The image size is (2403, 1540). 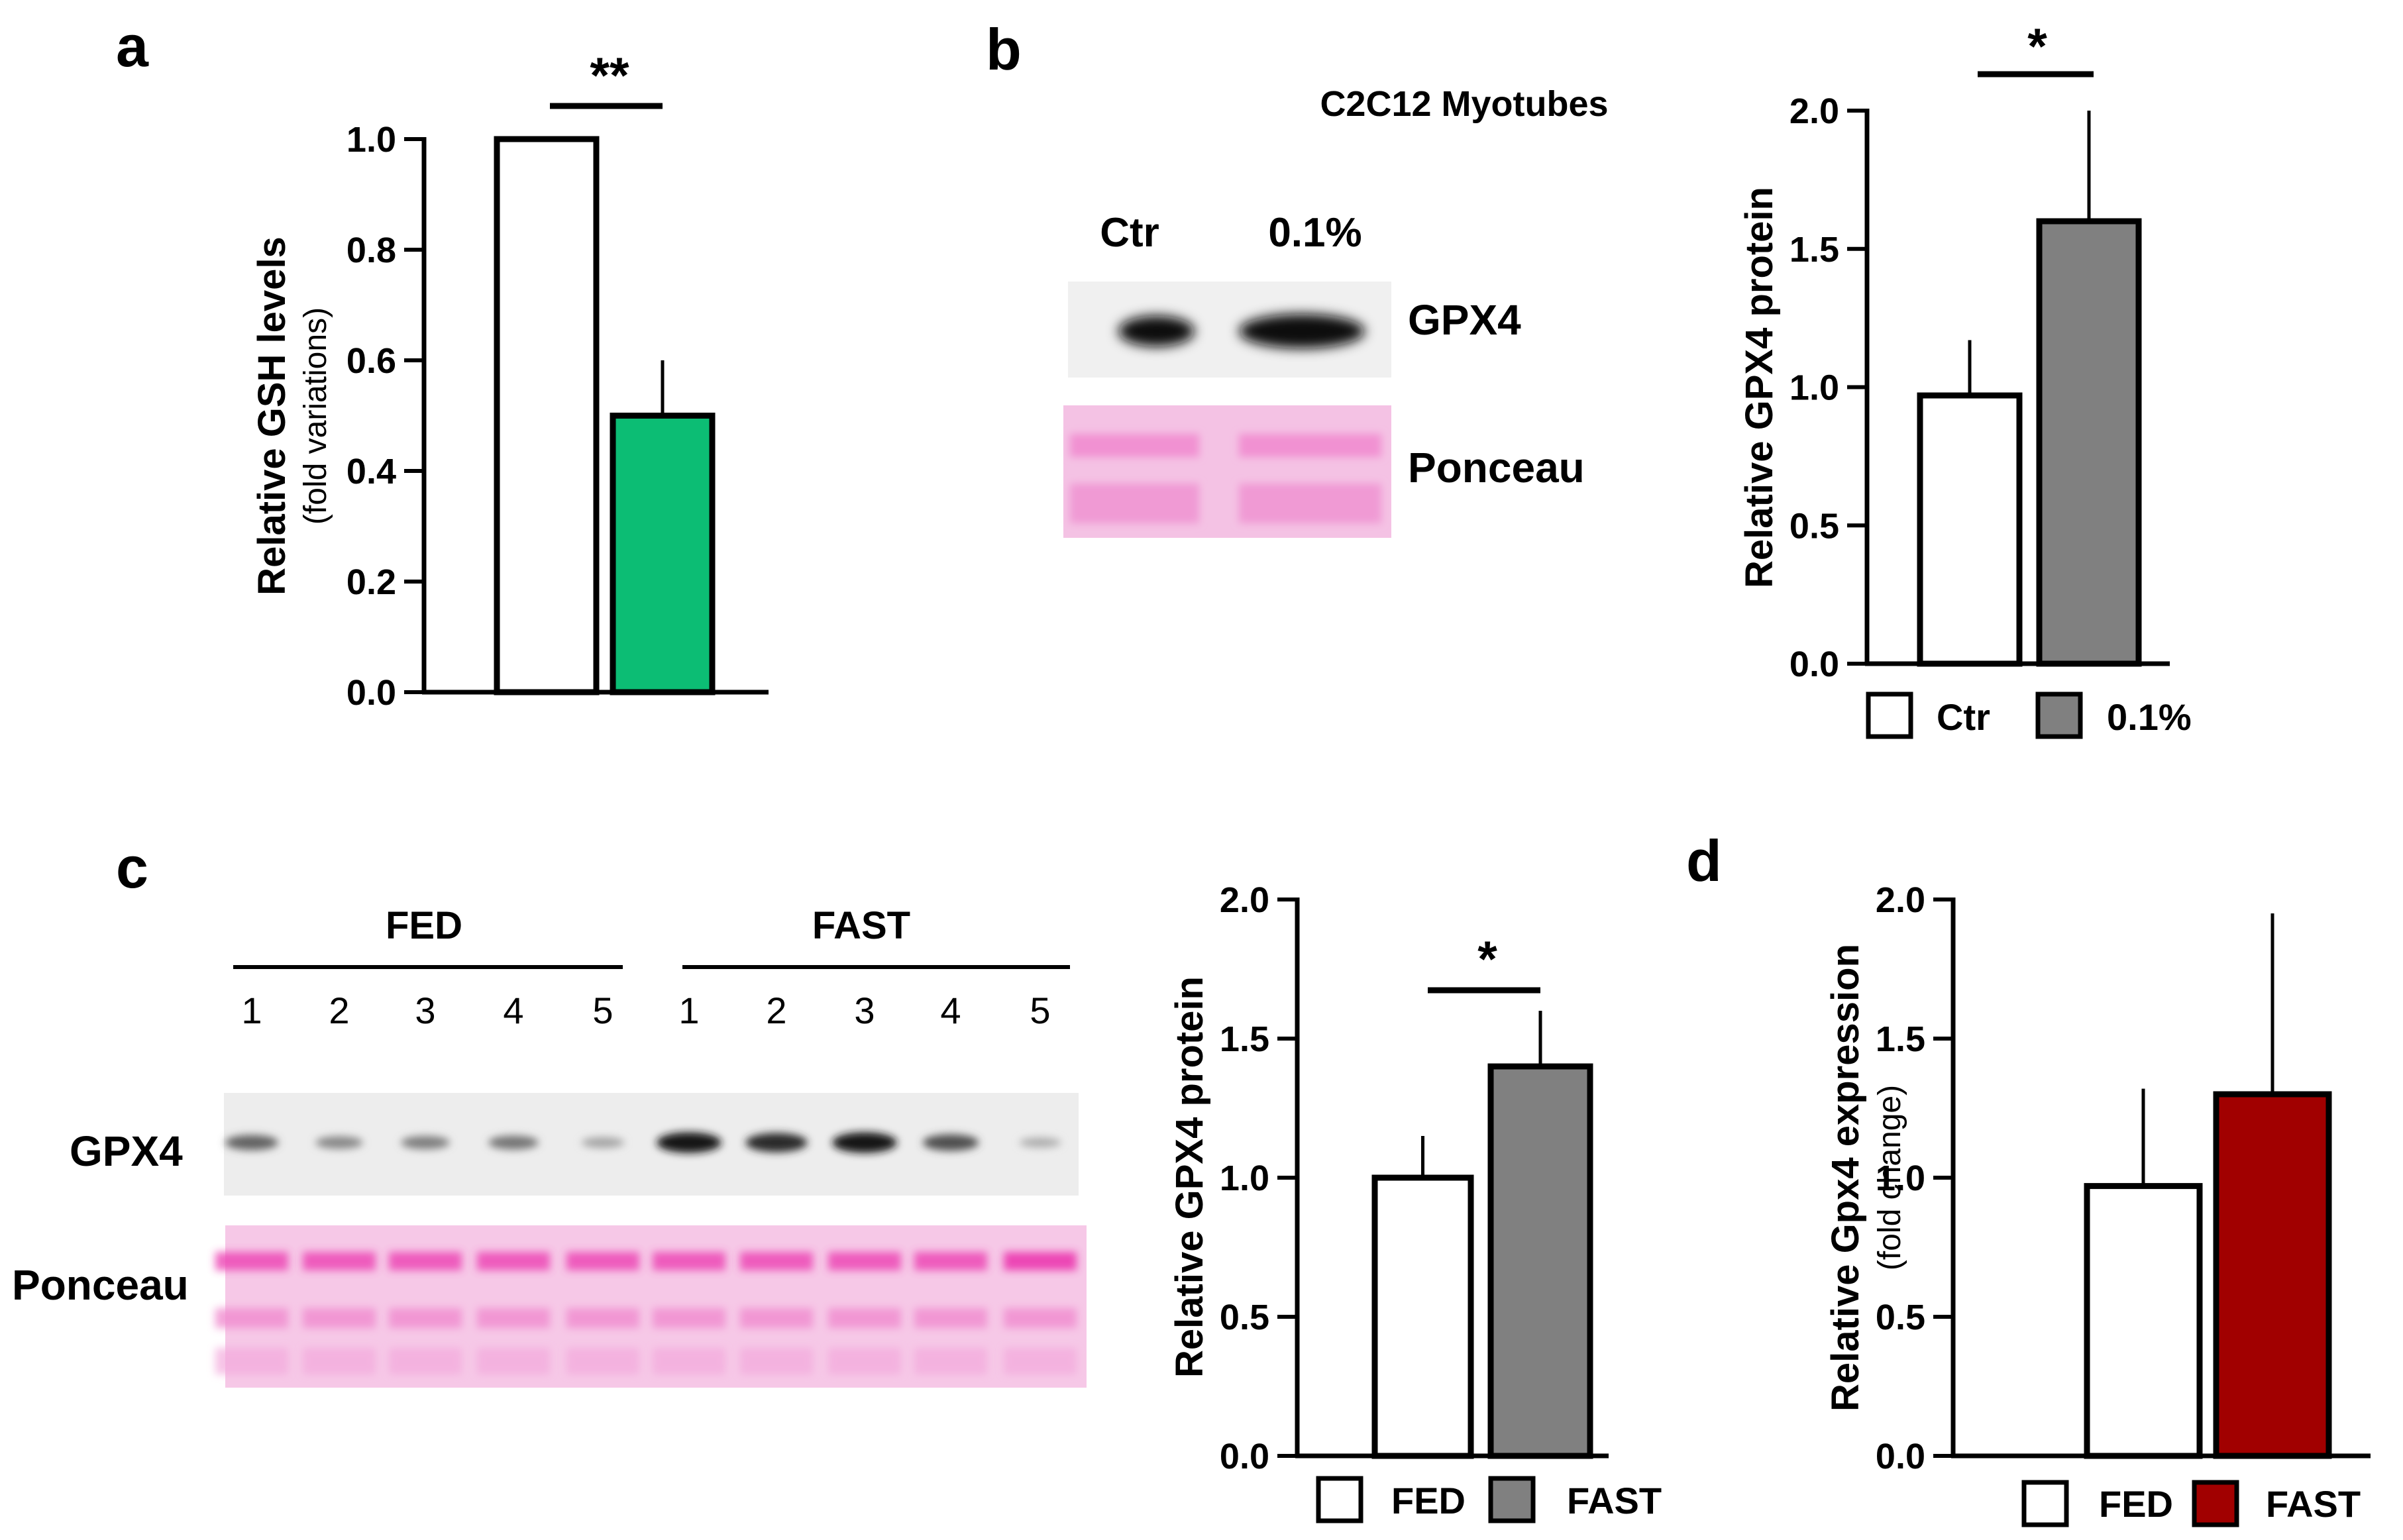 I want to click on chart-d-ylabel-sub: (fold change), so click(x=1889, y=1177).